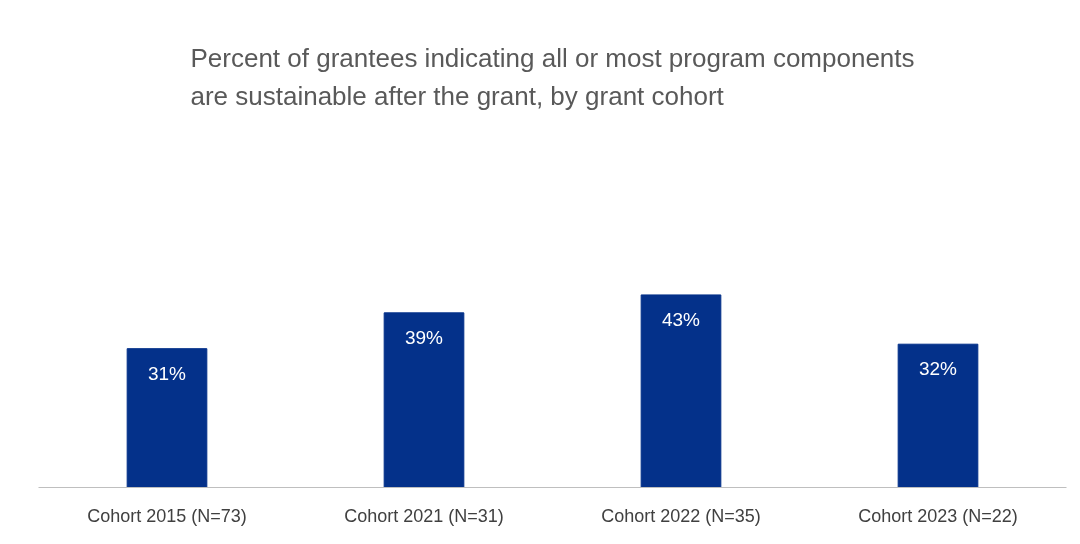  What do you see at coordinates (938, 515) in the screenshot?
I see `x-tick-label: Cohort 2023 (N=22)` at bounding box center [938, 515].